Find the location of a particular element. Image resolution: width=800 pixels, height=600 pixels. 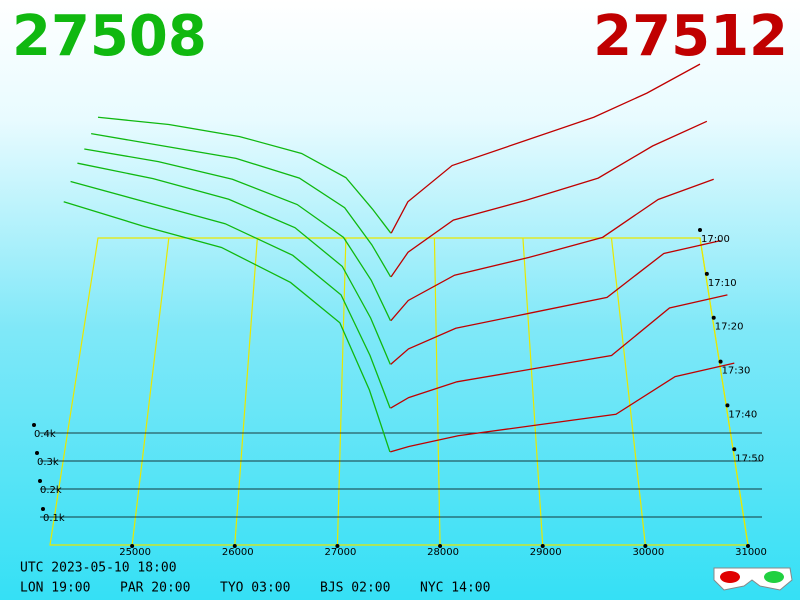

3d-glasses-icon is located at coordinates (753, 579).